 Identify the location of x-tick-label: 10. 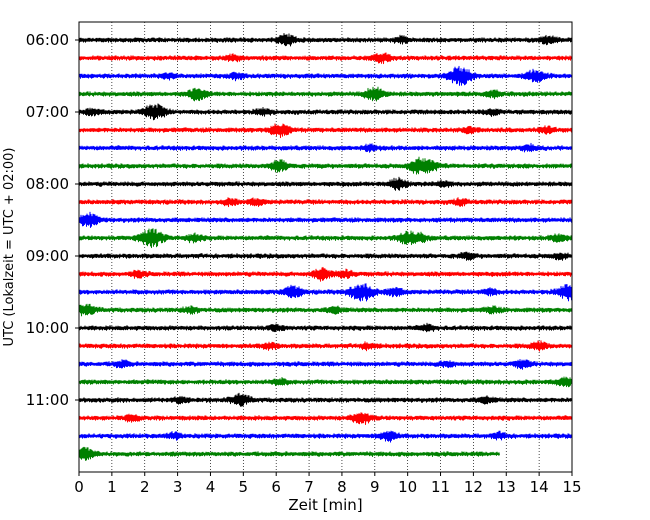
(407, 487).